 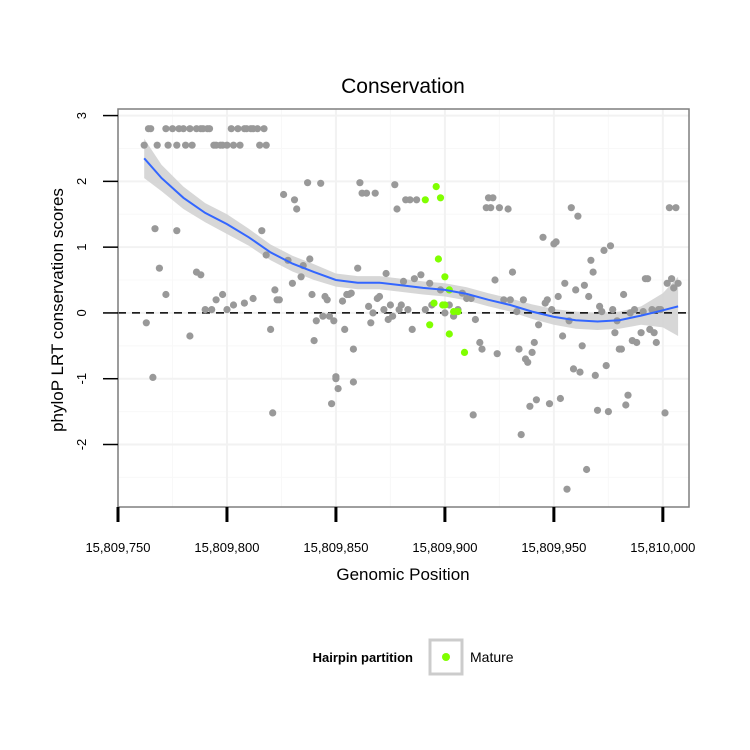 I want to click on legend: Hairpin partition Mature, so click(x=413, y=657).